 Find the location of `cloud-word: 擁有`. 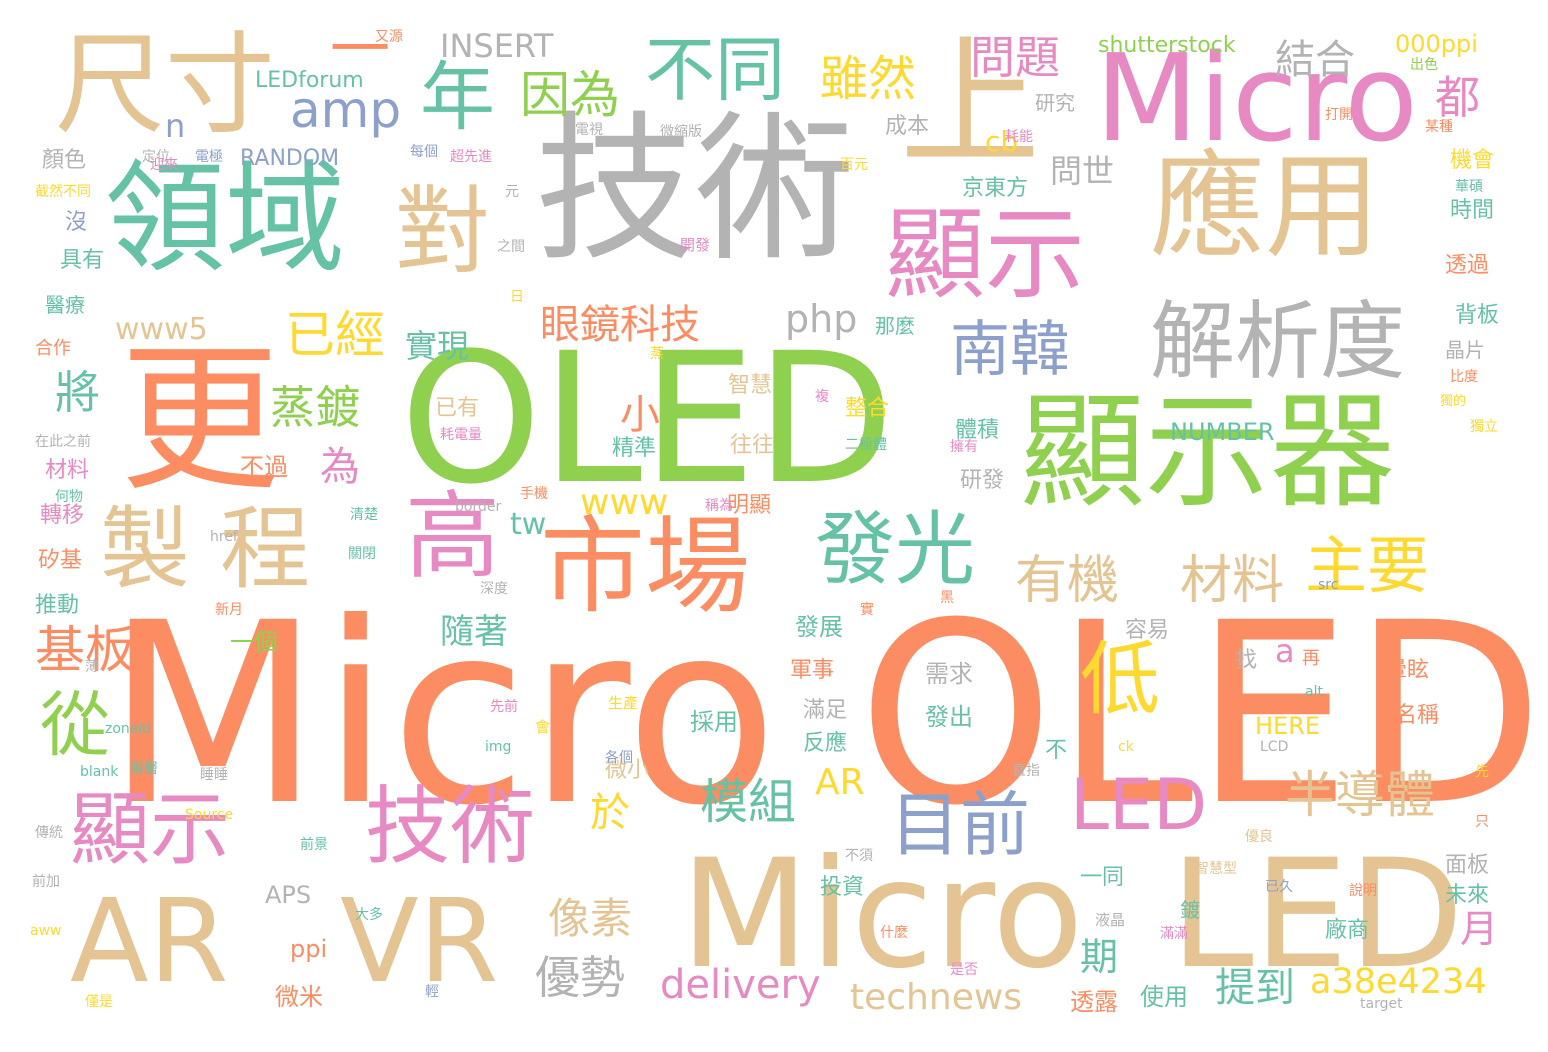

cloud-word: 擁有 is located at coordinates (964, 447).